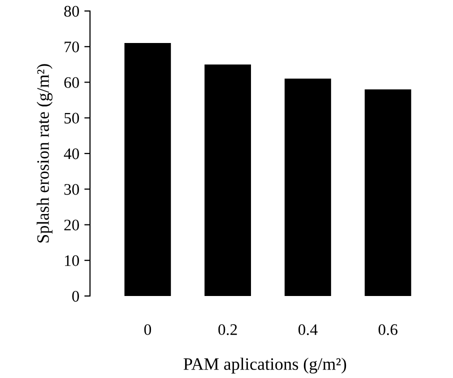  What do you see at coordinates (71, 11) in the screenshot?
I see `y-tick-label: 80` at bounding box center [71, 11].